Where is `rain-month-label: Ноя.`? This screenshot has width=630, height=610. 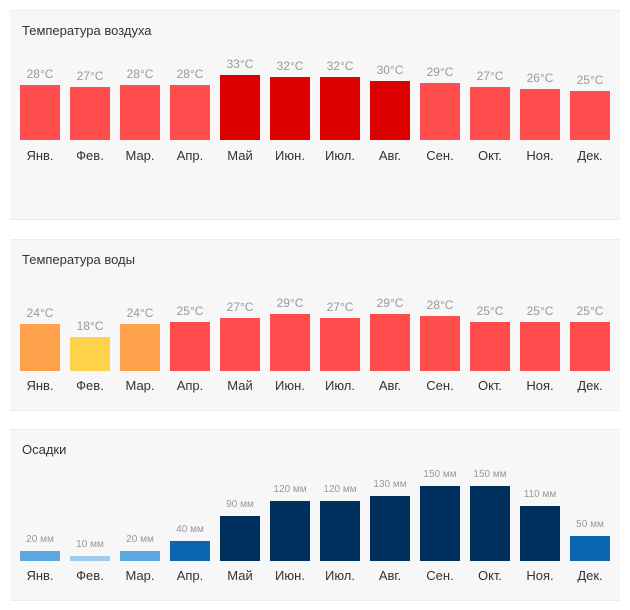 rain-month-label: Ноя. is located at coordinates (540, 575).